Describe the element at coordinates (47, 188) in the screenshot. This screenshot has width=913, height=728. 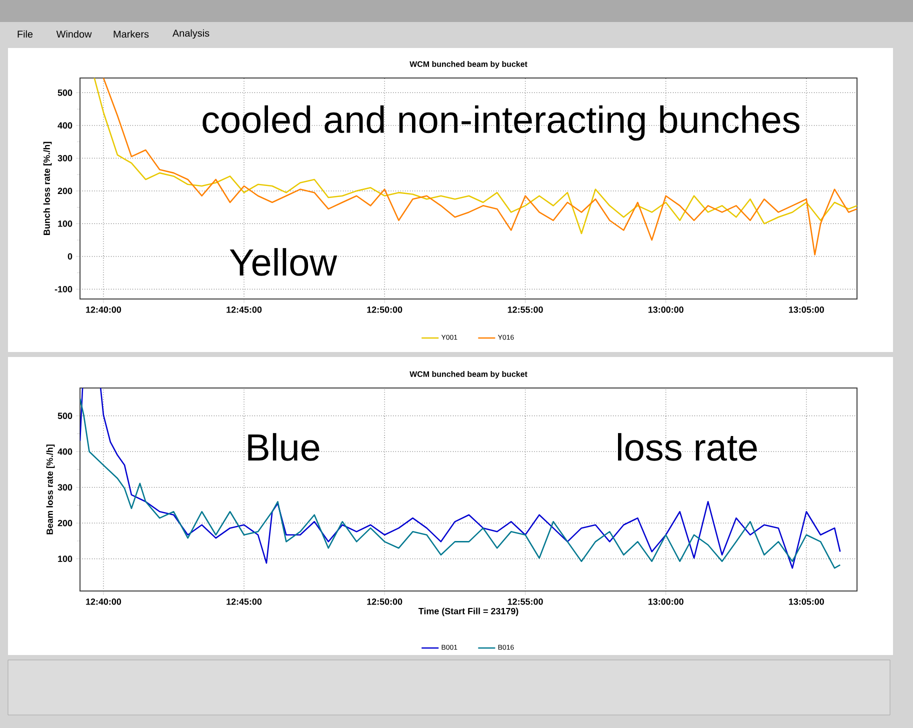
I see `y-axis-title: Bunch loss rate [%./h]` at that location.